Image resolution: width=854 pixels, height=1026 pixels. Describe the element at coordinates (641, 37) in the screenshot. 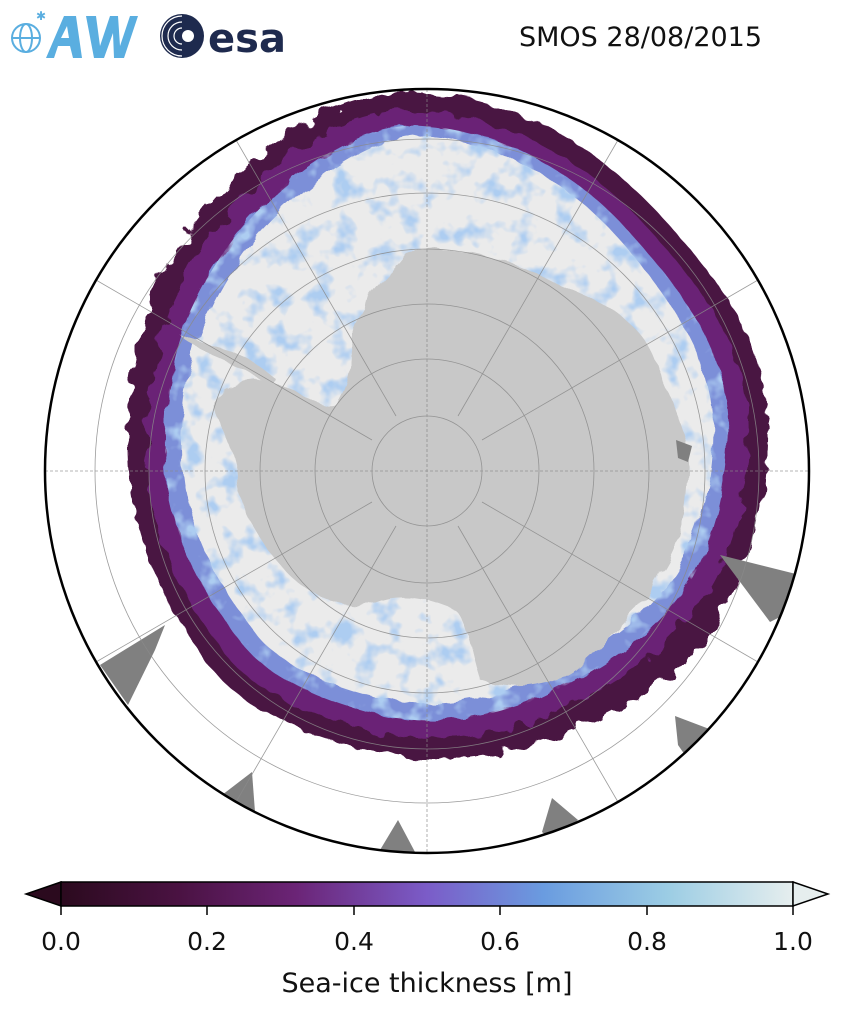

I see `map-title: SMOS 28/08/2015` at that location.